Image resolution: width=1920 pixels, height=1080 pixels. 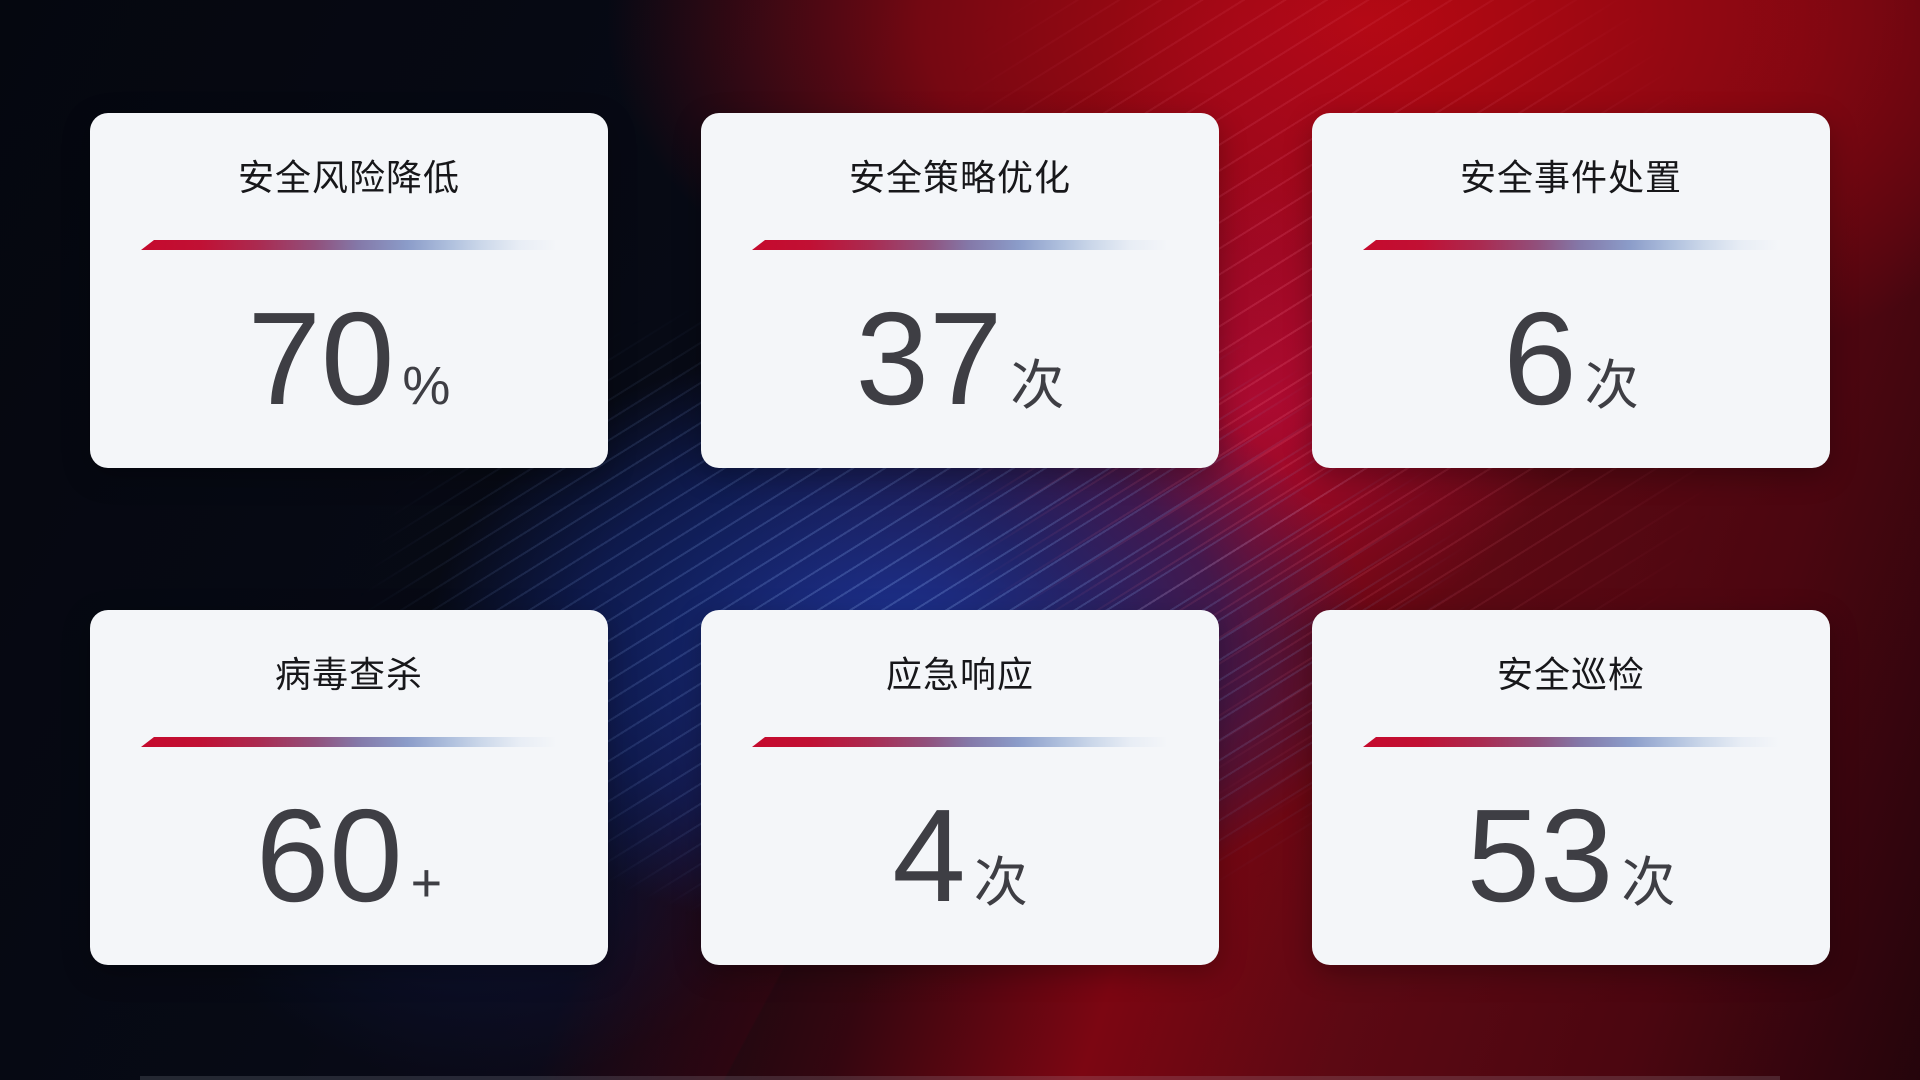 I want to click on stat-card-security-risk-reduction: 安全风险降低 70 %, so click(x=349, y=290).